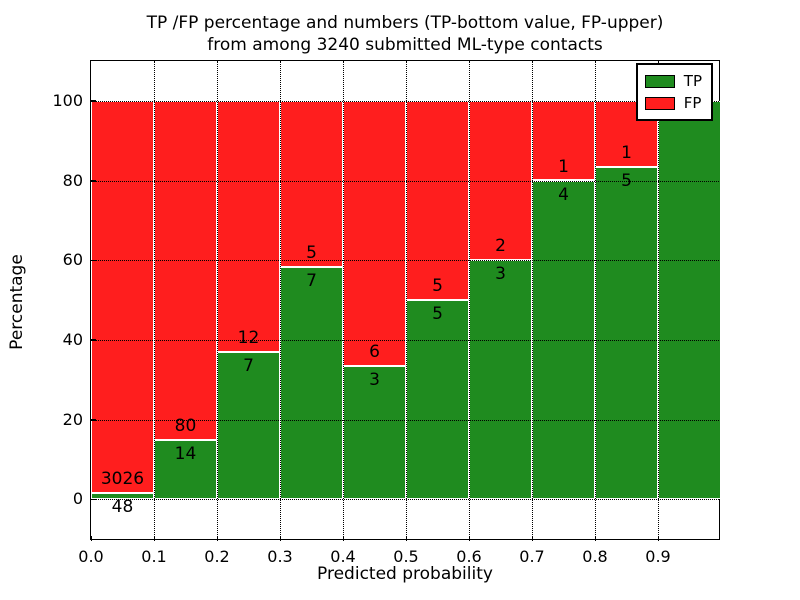  I want to click on tp-count-label: 14, so click(185, 453).